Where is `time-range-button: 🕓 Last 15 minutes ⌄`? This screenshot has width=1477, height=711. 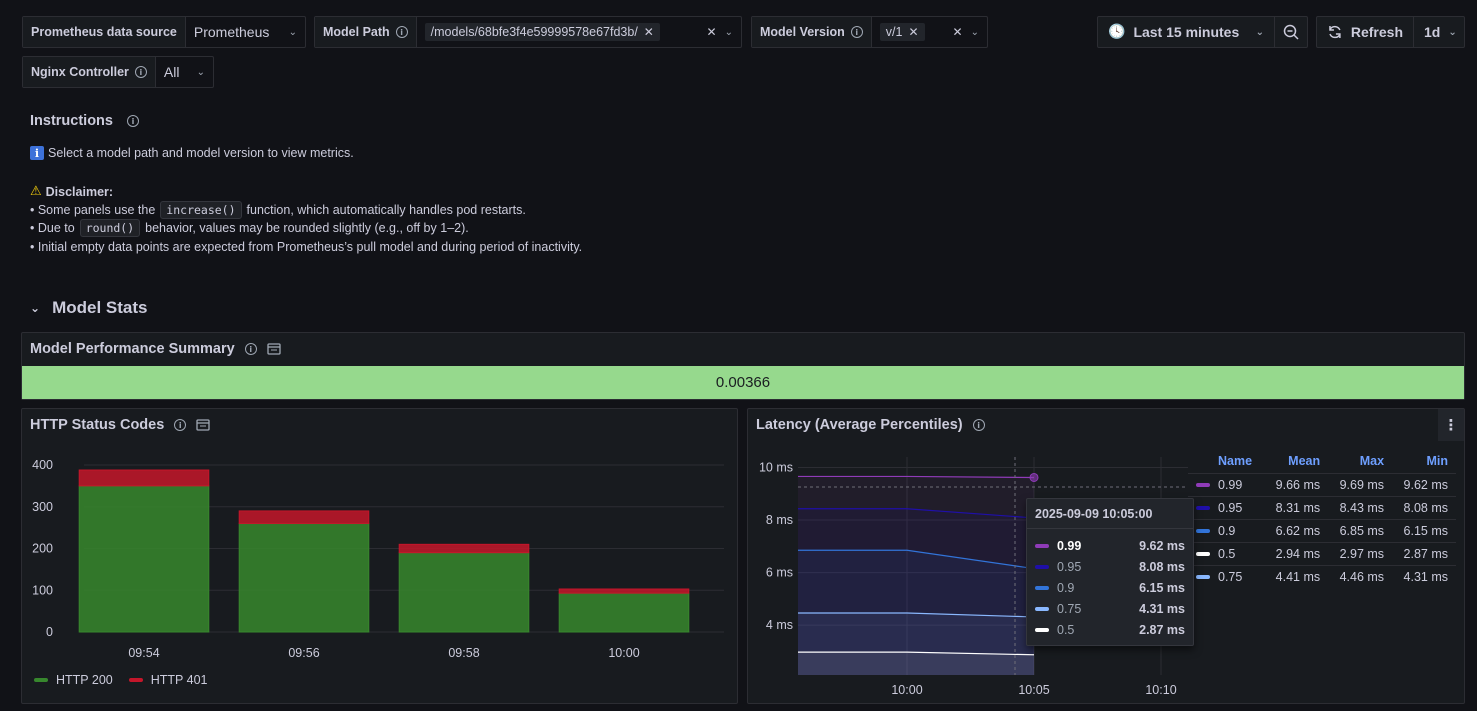
time-range-button: 🕓 Last 15 minutes ⌄ is located at coordinates (1186, 32).